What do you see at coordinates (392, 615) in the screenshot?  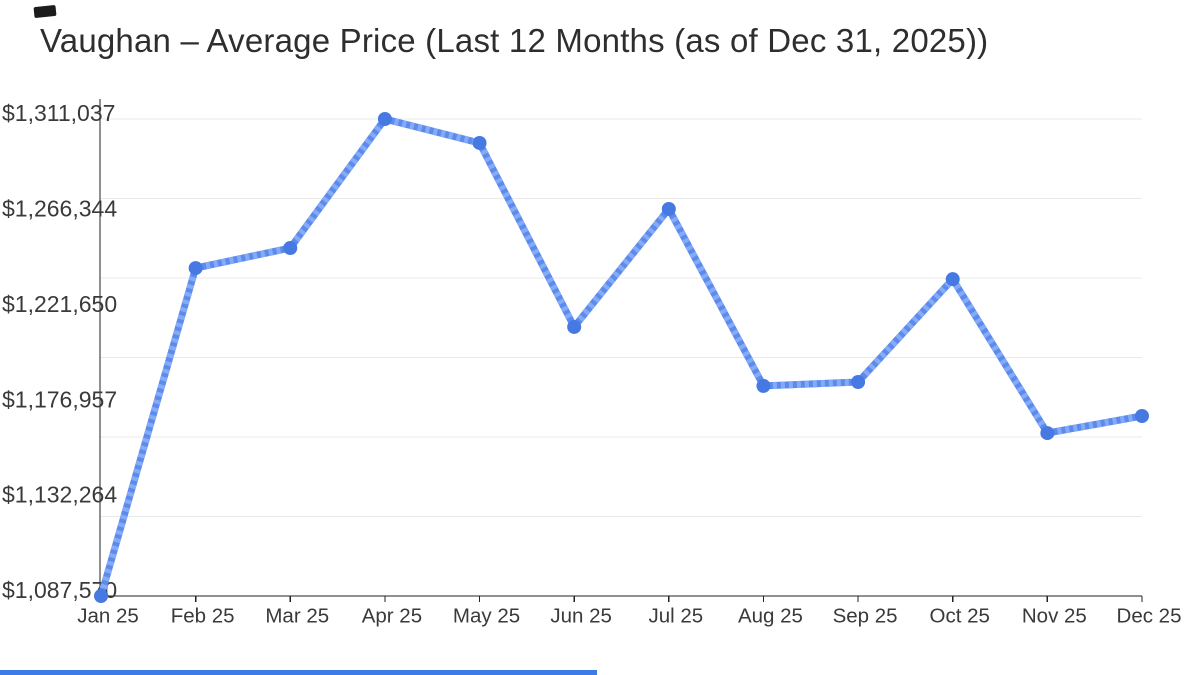 I see `x-axis-label-3: Apr 25` at bounding box center [392, 615].